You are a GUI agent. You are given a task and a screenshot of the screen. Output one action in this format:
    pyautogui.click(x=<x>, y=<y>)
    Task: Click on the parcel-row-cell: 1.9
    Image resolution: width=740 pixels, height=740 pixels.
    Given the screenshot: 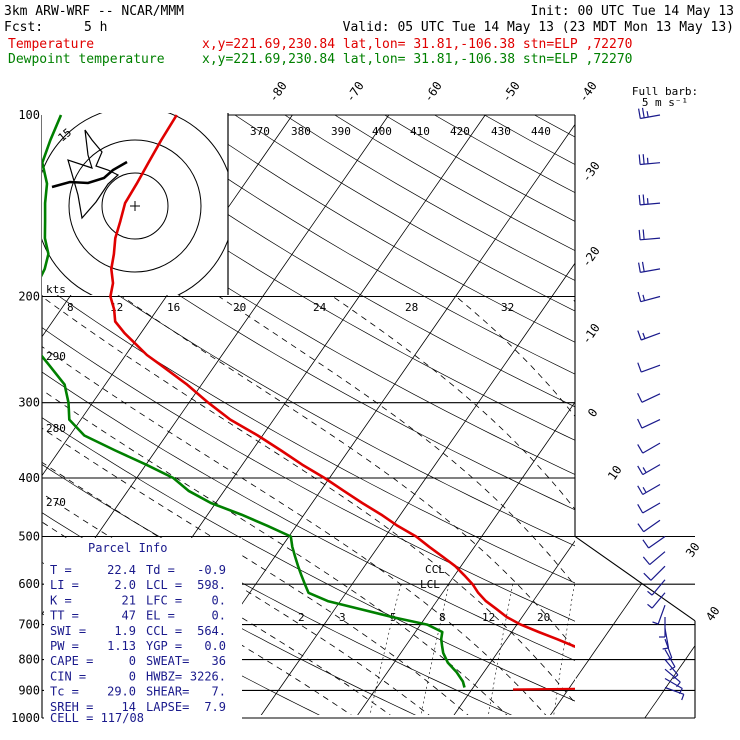 What is the action you would take?
    pyautogui.click(x=125, y=631)
    